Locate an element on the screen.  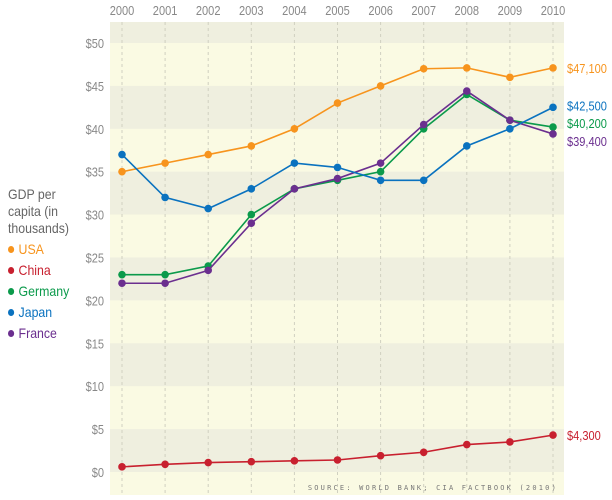
band is located at coordinates (337, 32).